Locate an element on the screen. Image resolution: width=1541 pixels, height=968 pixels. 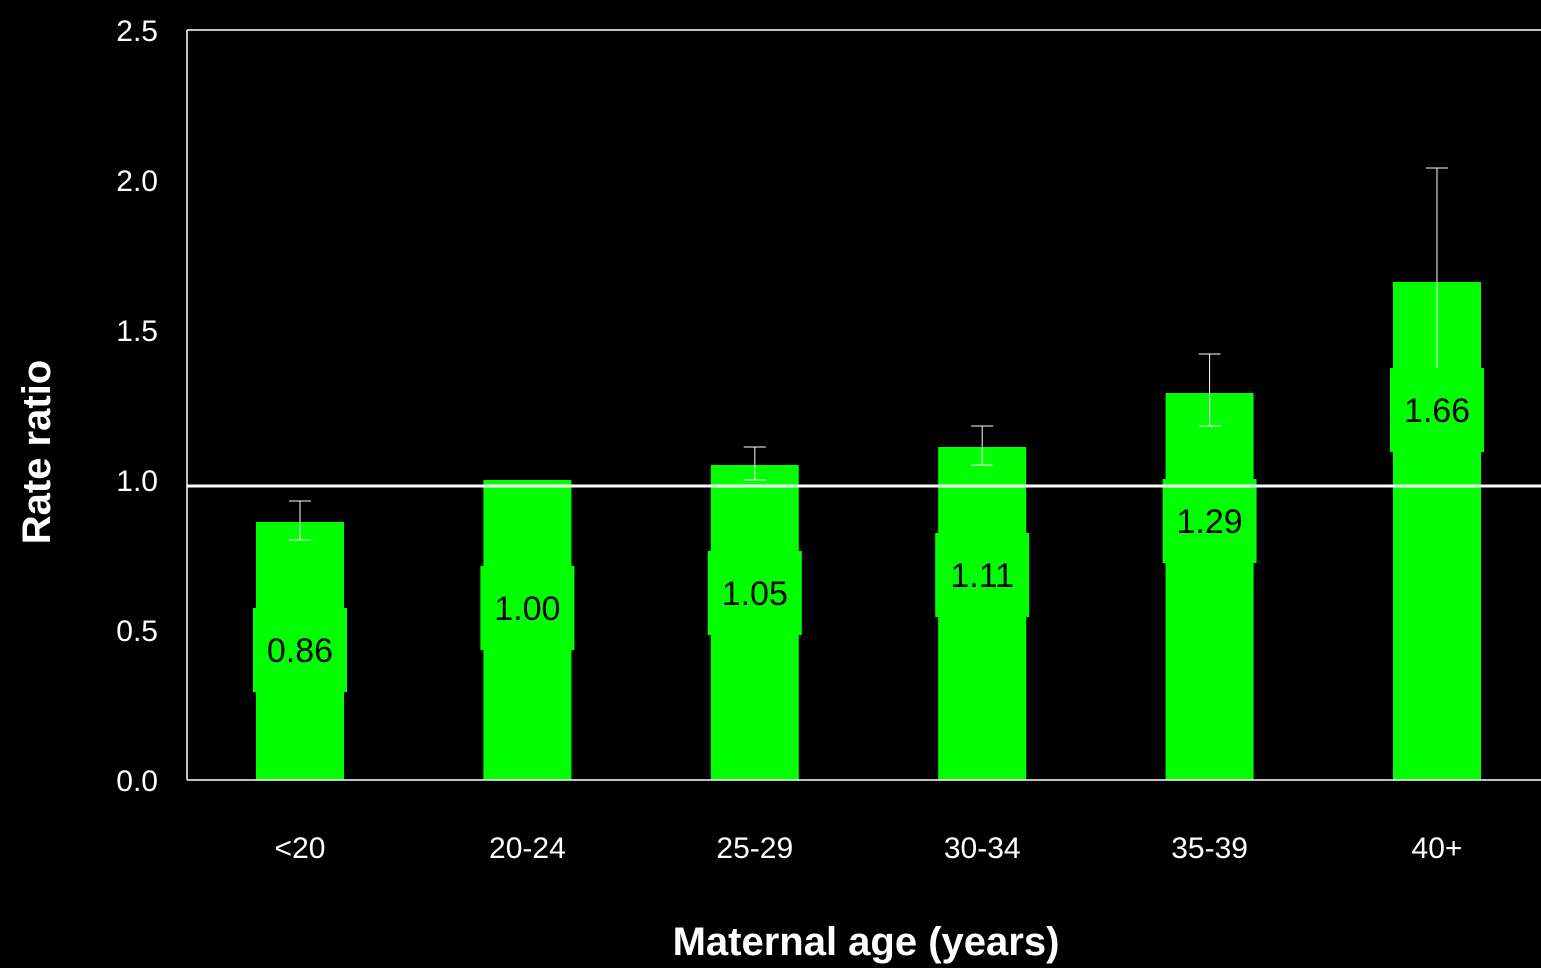
value-label-3: 1.05 is located at coordinates (755, 594).